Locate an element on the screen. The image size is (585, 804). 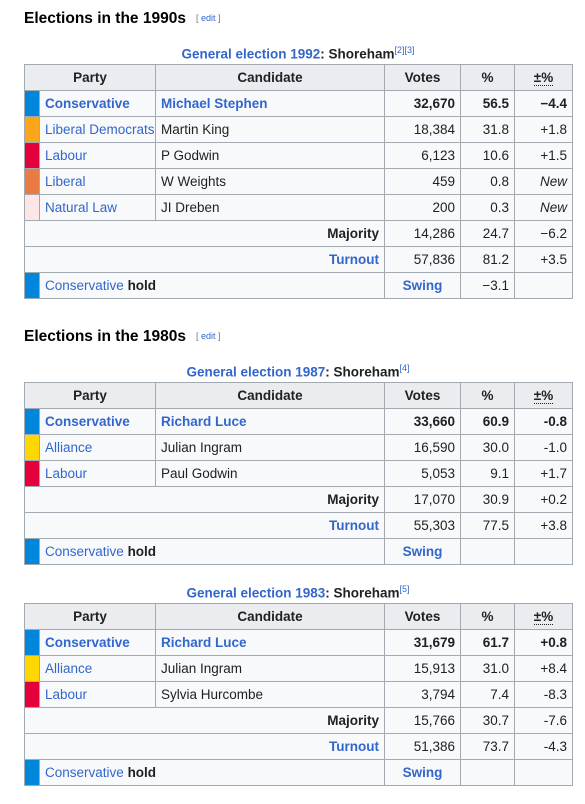
majority-percent: 30.7 is located at coordinates (487, 720).